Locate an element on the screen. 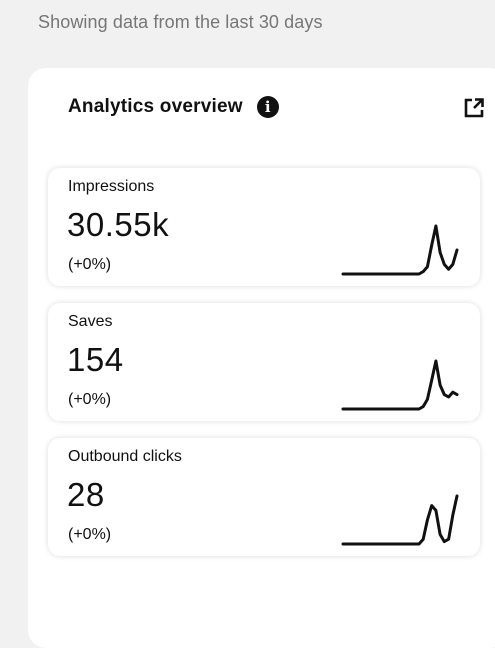 The height and width of the screenshot is (648, 495). panel-header: Analytics overview i is located at coordinates (173, 107).